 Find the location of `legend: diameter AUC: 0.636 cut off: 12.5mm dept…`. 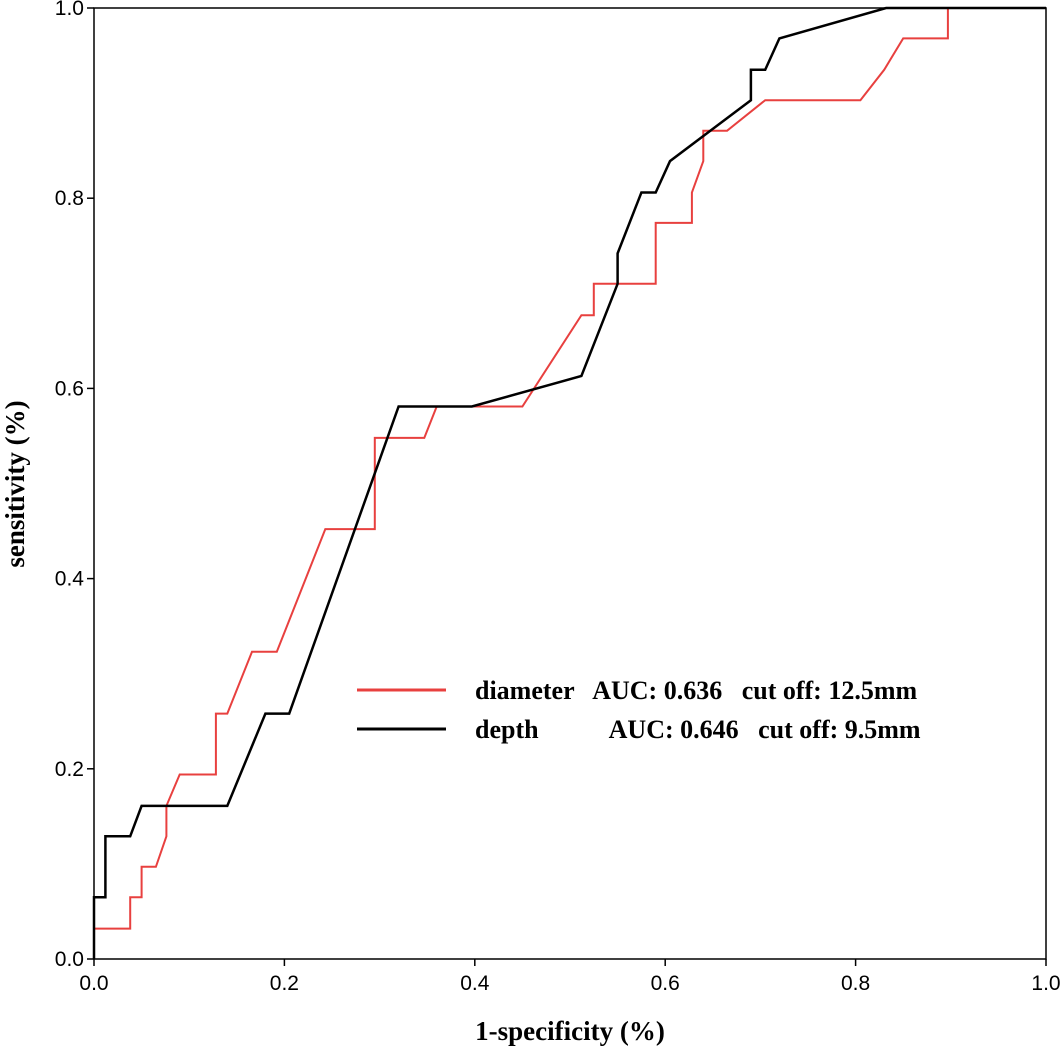

legend: diameter AUC: 0.636 cut off: 12.5mm dept… is located at coordinates (639, 710).